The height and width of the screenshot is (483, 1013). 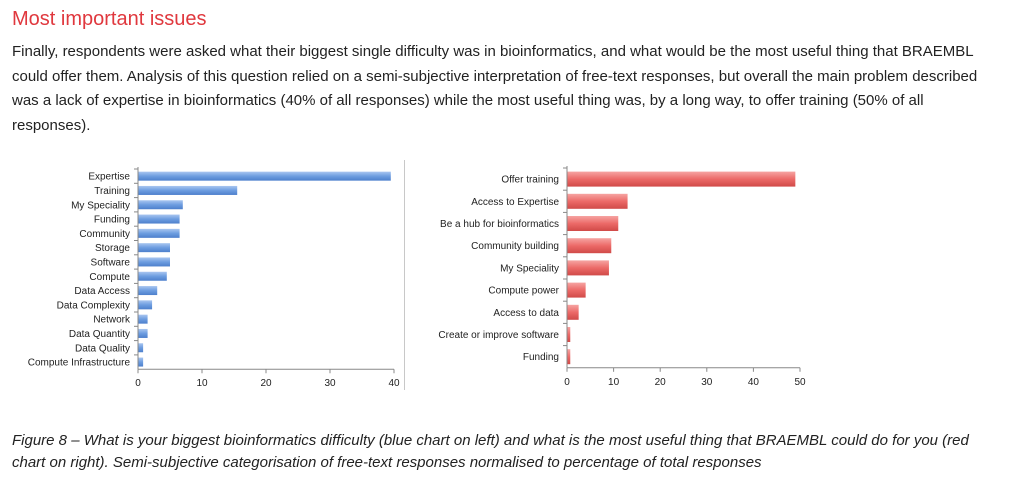 I want to click on difficulty-category-label: Storage, so click(x=112, y=248).